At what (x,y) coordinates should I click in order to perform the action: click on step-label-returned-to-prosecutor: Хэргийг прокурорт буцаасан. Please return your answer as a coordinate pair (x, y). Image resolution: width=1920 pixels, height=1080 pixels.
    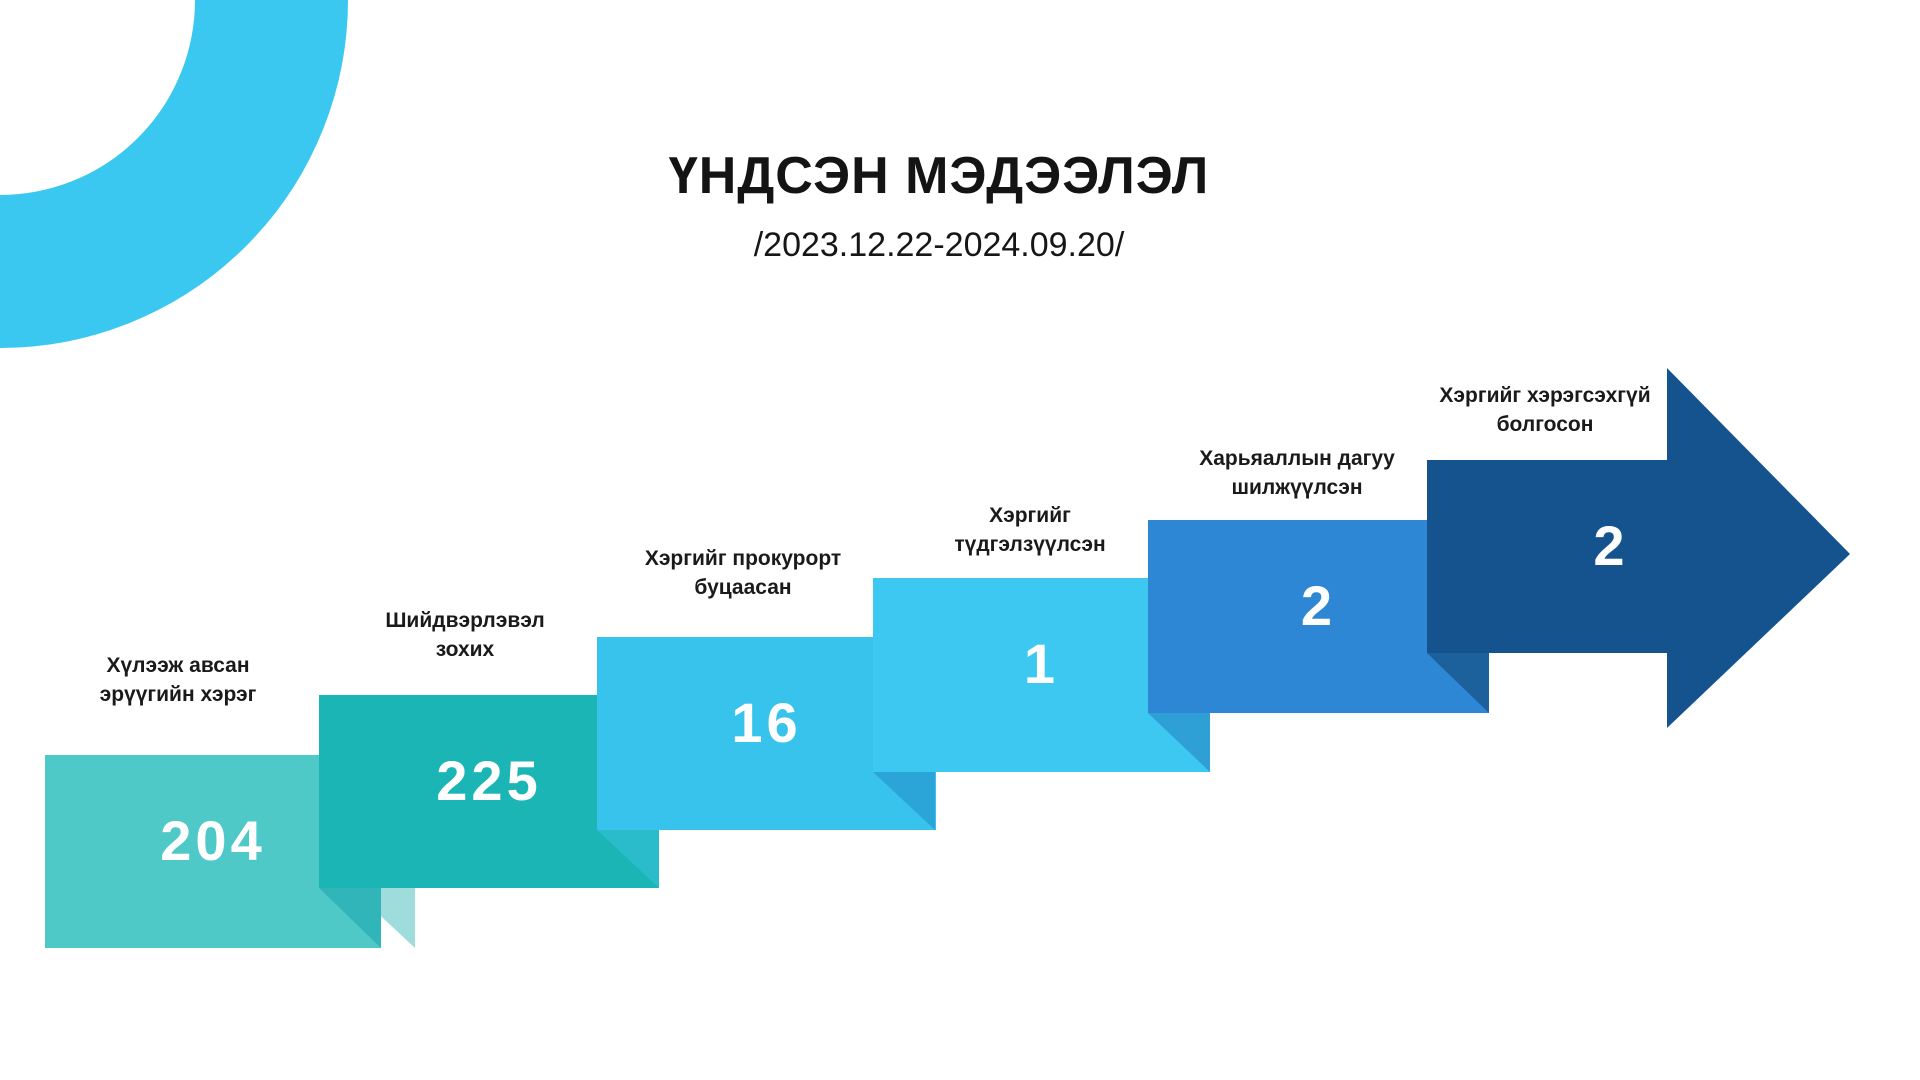
    Looking at the image, I should click on (743, 573).